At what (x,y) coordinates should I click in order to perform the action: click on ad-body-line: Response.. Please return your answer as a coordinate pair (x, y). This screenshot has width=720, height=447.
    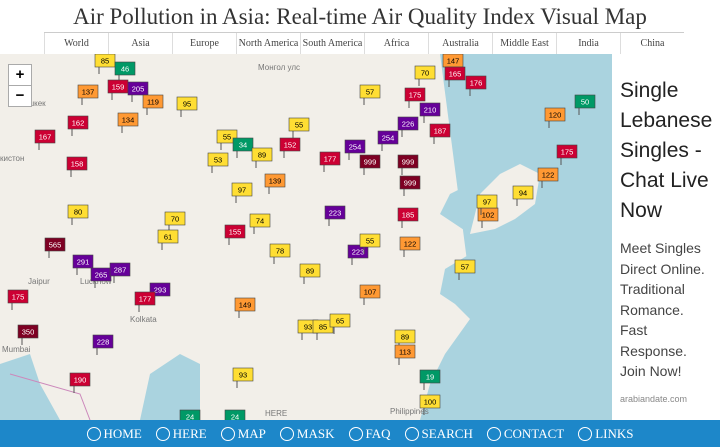
    Looking at the image, I should click on (653, 350).